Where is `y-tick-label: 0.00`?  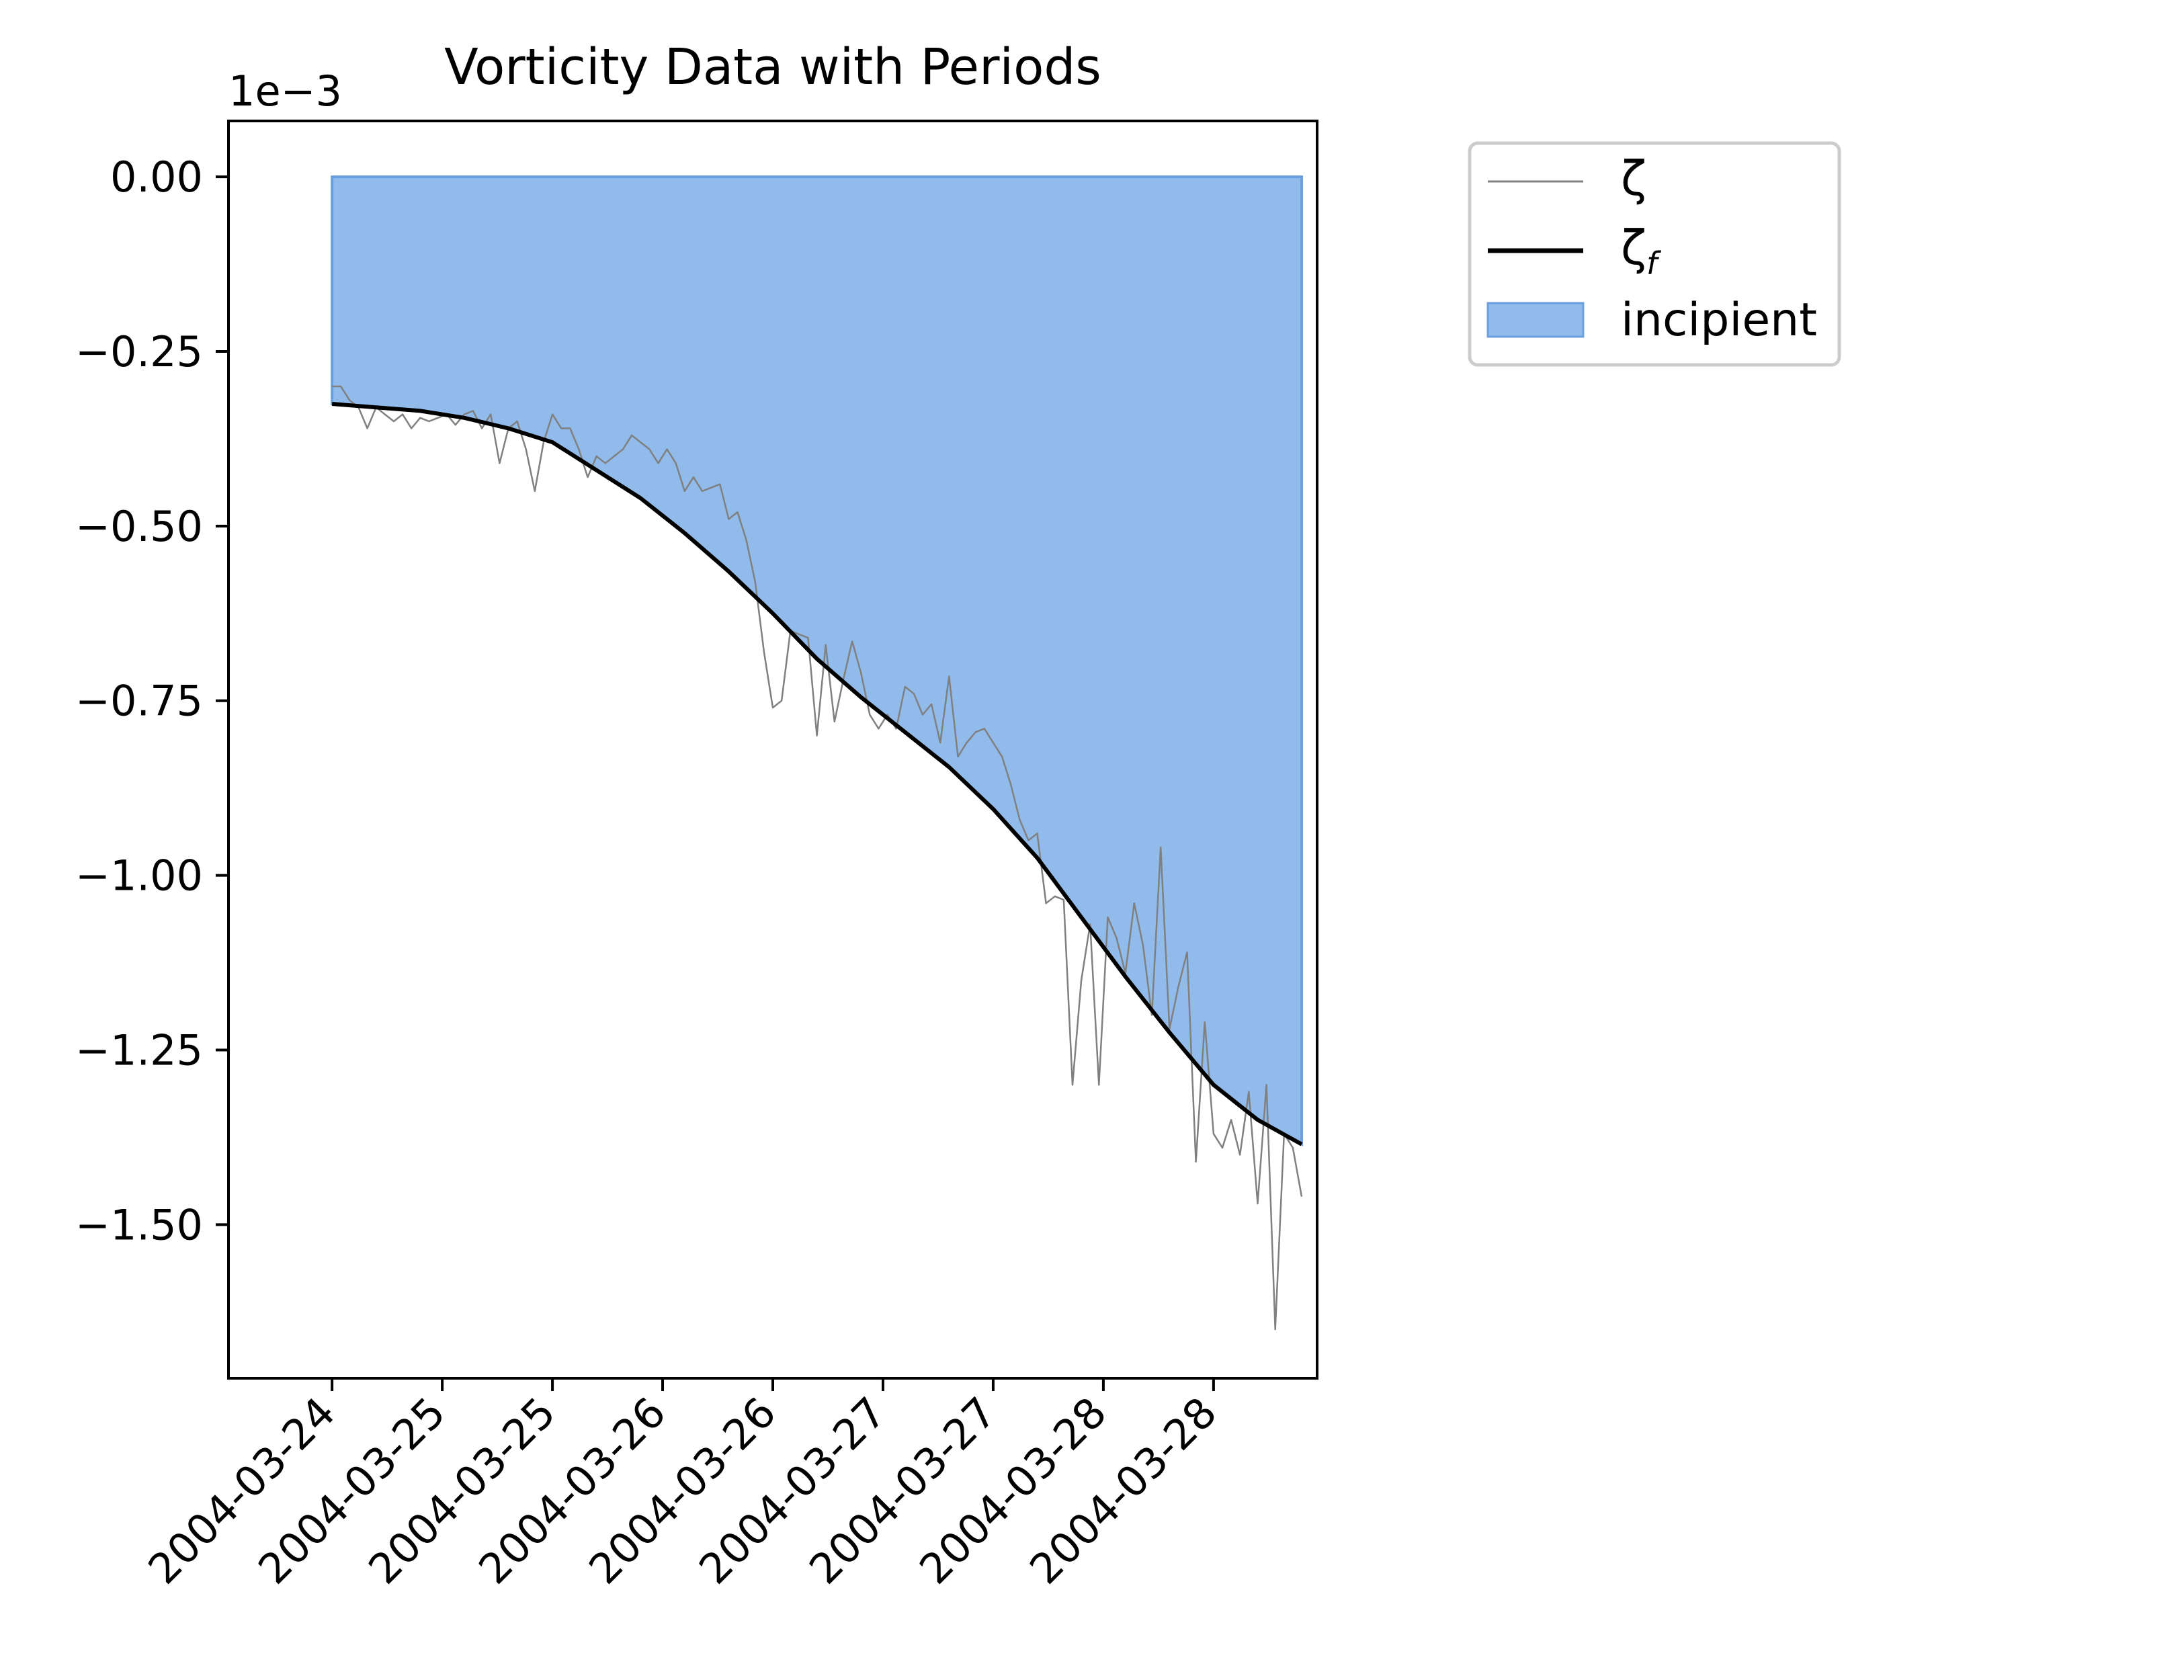 y-tick-label: 0.00 is located at coordinates (156, 177).